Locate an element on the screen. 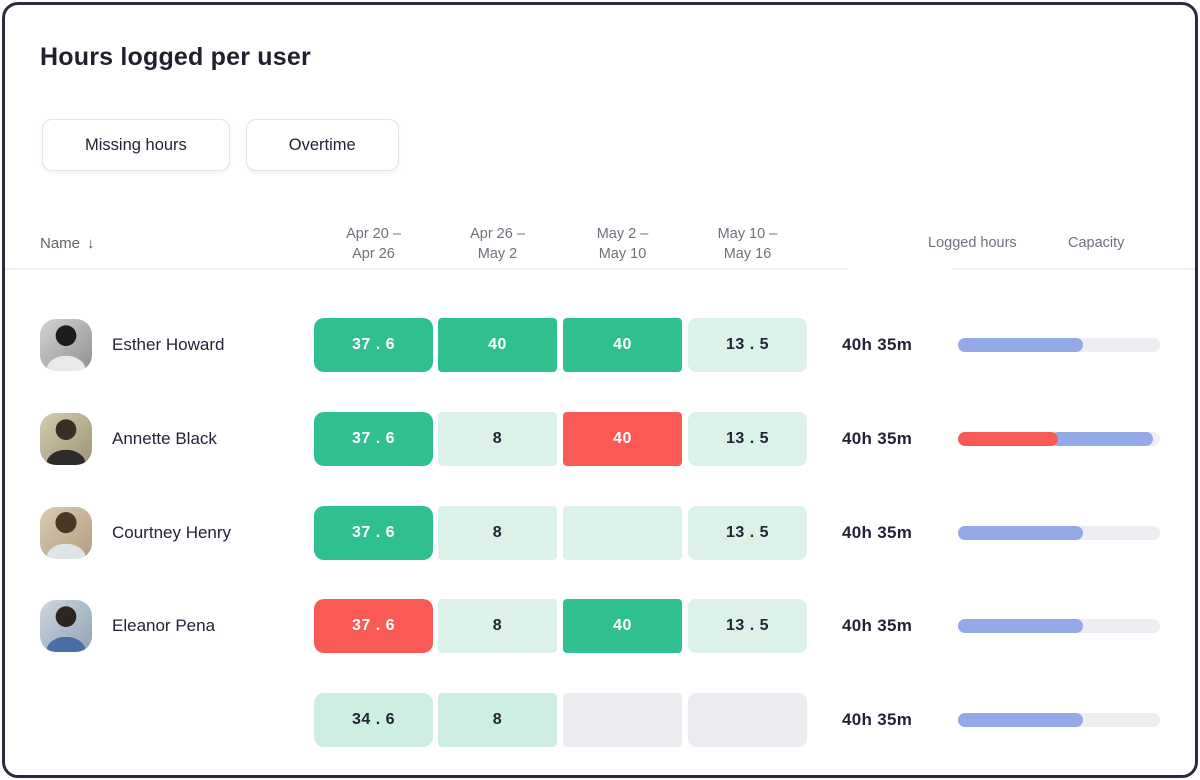 The height and width of the screenshot is (780, 1200). name-column-header: Name ↓ is located at coordinates (67, 243).